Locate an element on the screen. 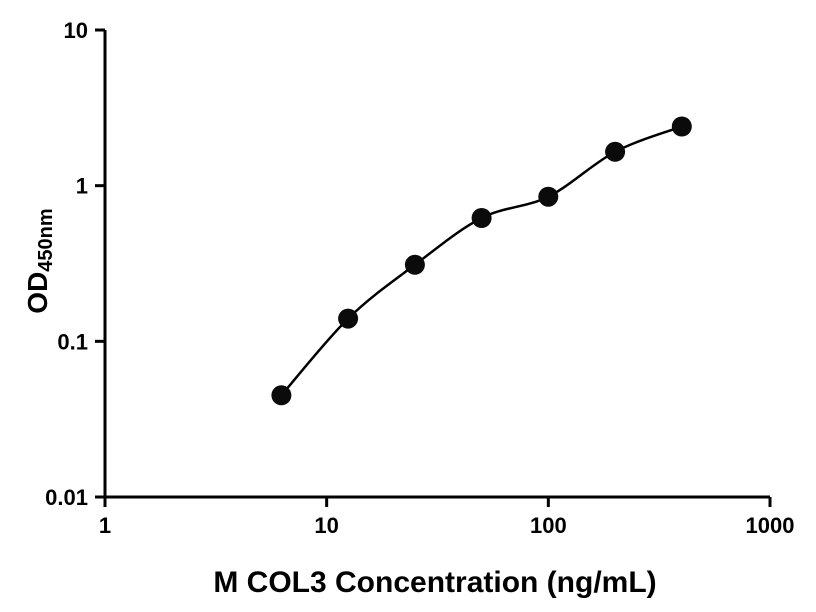  y-axis-label-main: OD is located at coordinates (37, 292).